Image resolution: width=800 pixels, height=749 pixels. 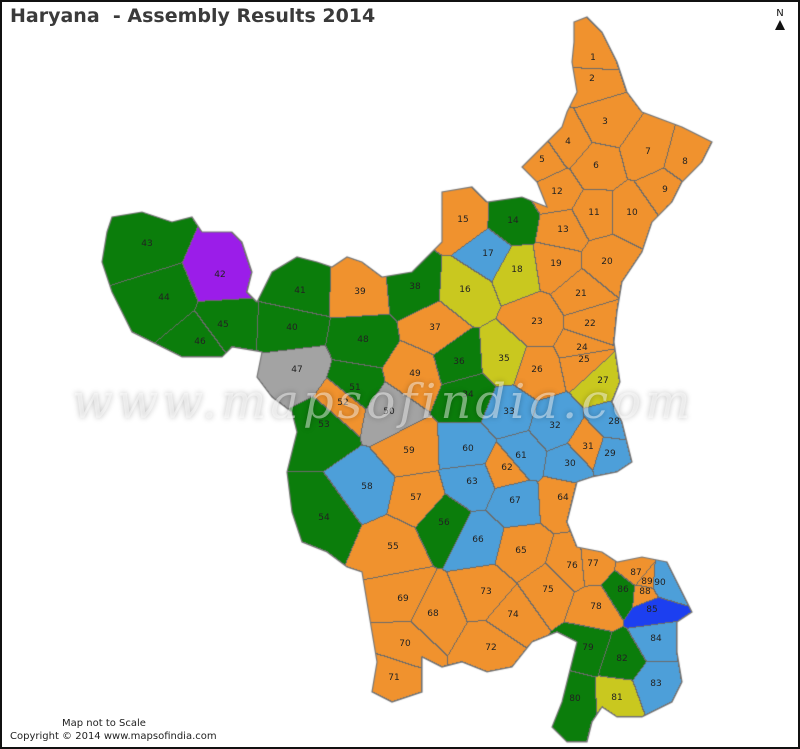 What do you see at coordinates (405, 644) in the screenshot?
I see `constituency-70-label: 70` at bounding box center [405, 644].